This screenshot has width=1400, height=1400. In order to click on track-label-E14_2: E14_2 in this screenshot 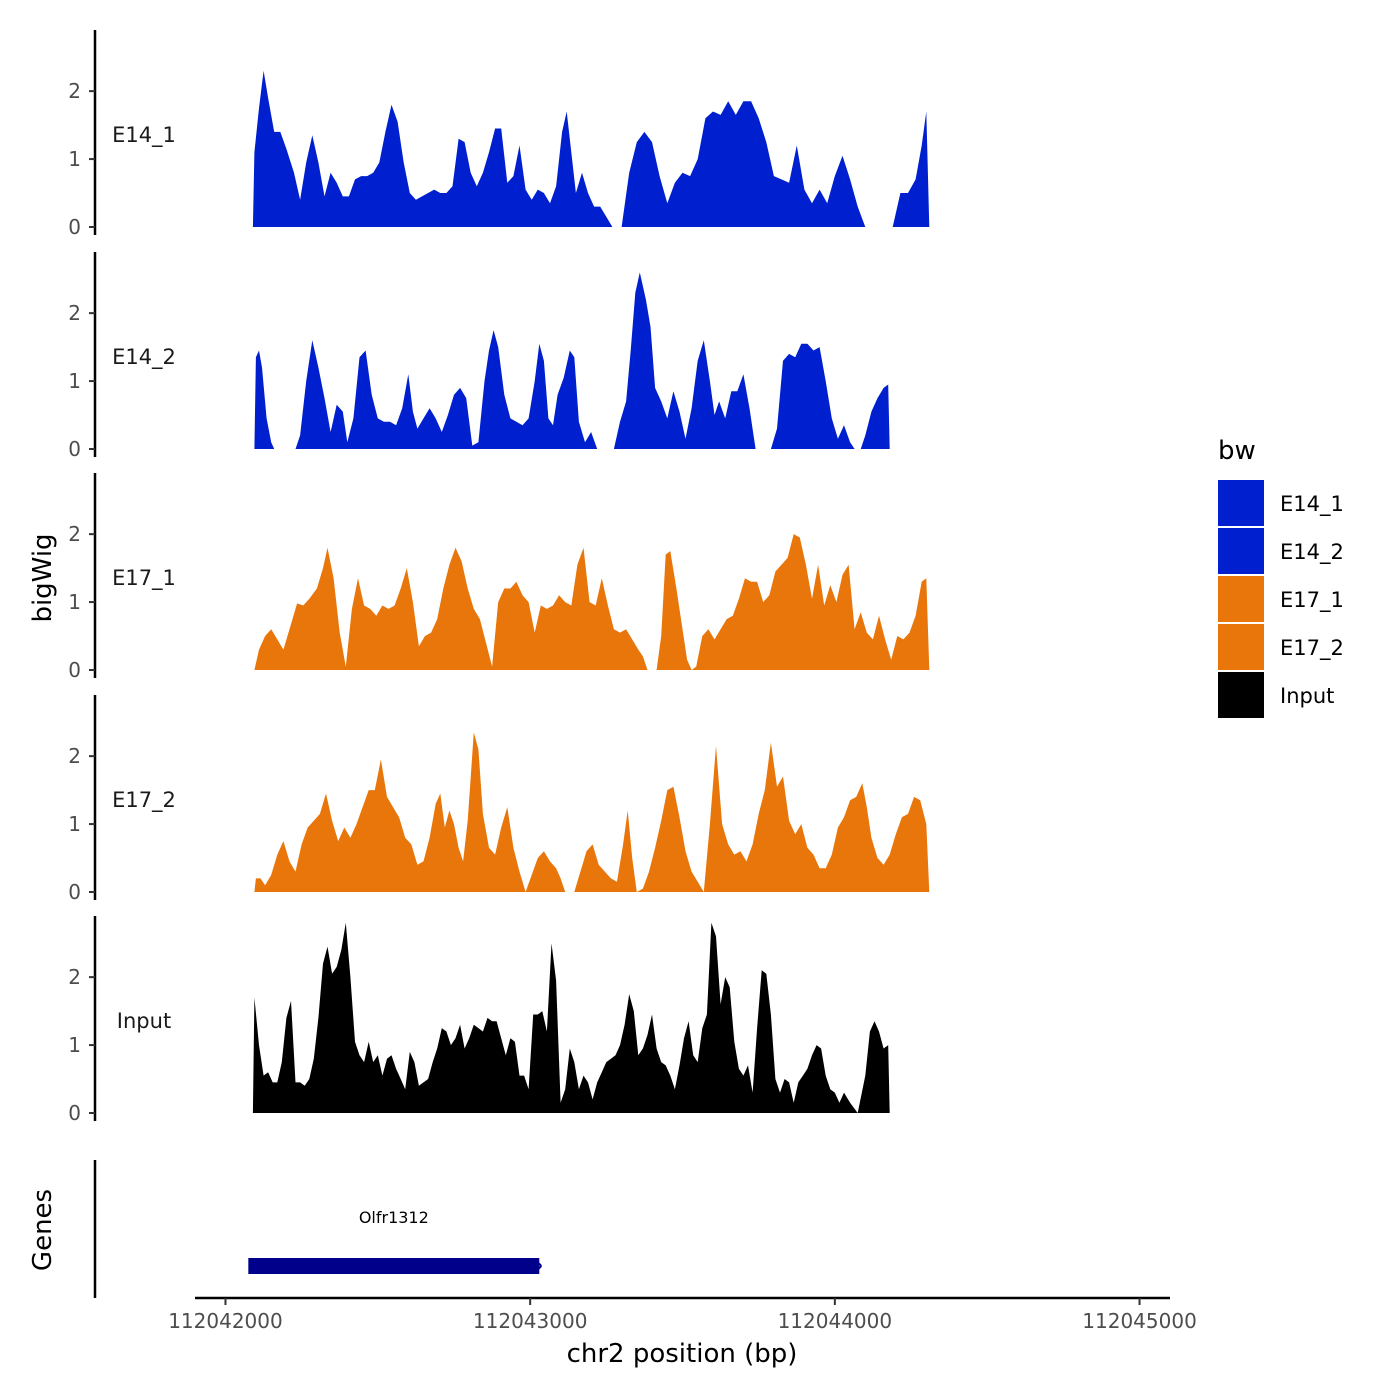, I will do `click(144, 357)`.